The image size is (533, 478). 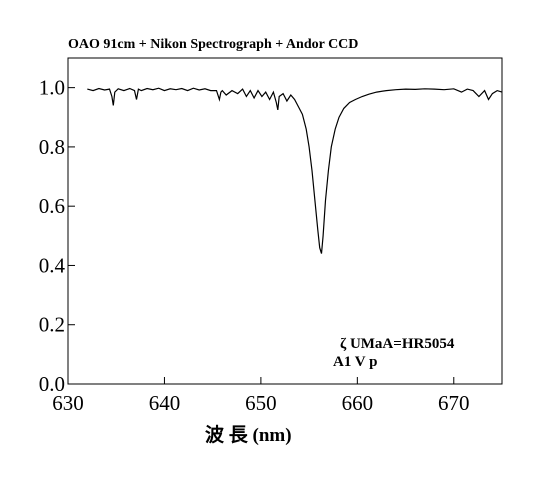 I want to click on x-tick-label-0: 630, so click(x=68, y=403).